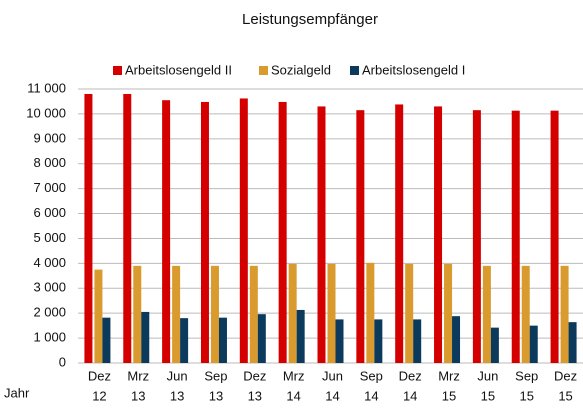 The height and width of the screenshot is (408, 583). Describe the element at coordinates (49, 287) in the screenshot. I see `y-tick-label: 3 000` at that location.